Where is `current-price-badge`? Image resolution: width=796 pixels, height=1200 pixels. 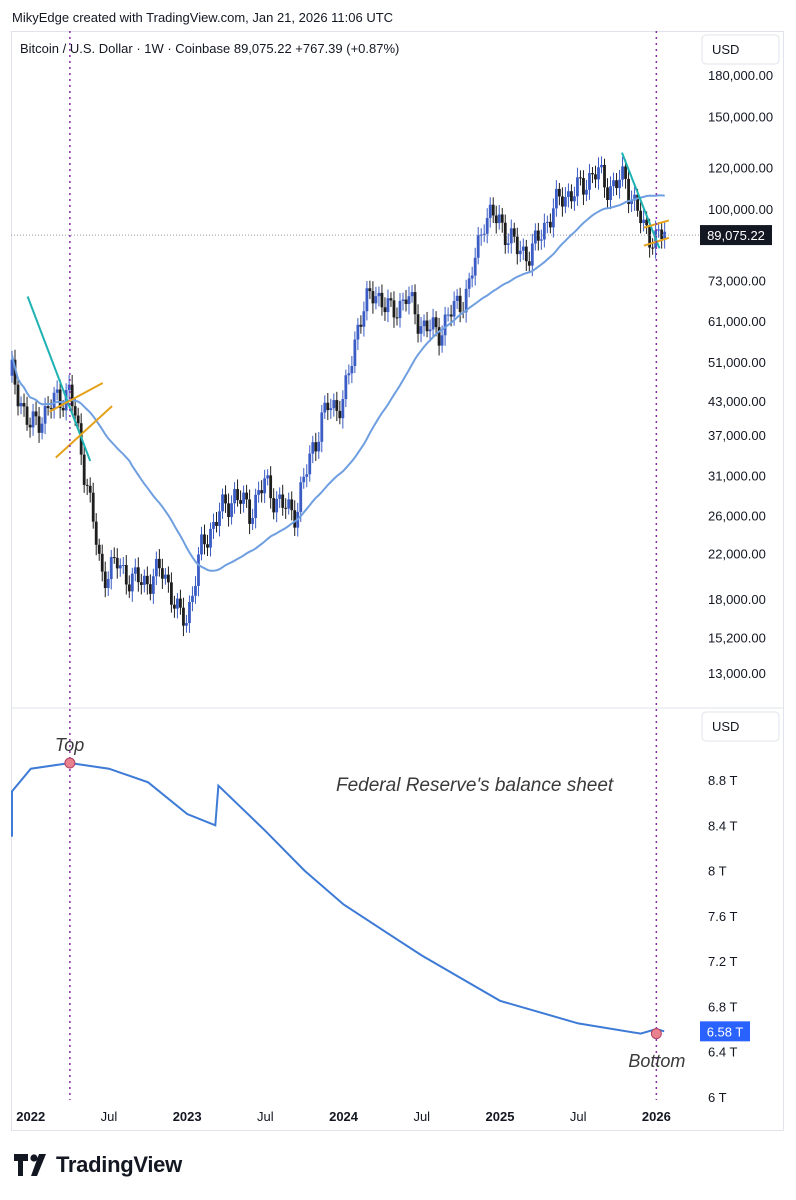 current-price-badge is located at coordinates (736, 235).